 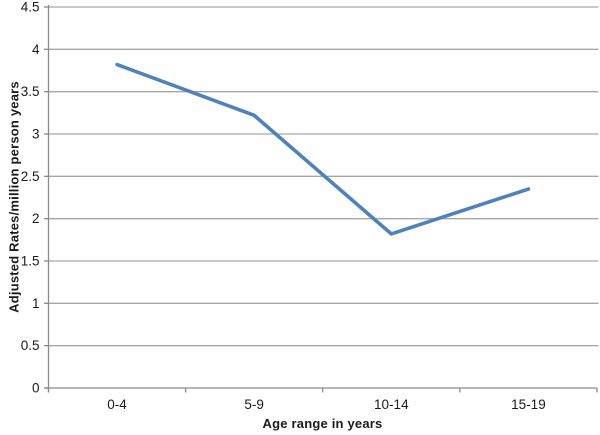 I want to click on x-axis-title: Age range in years, so click(x=322, y=423).